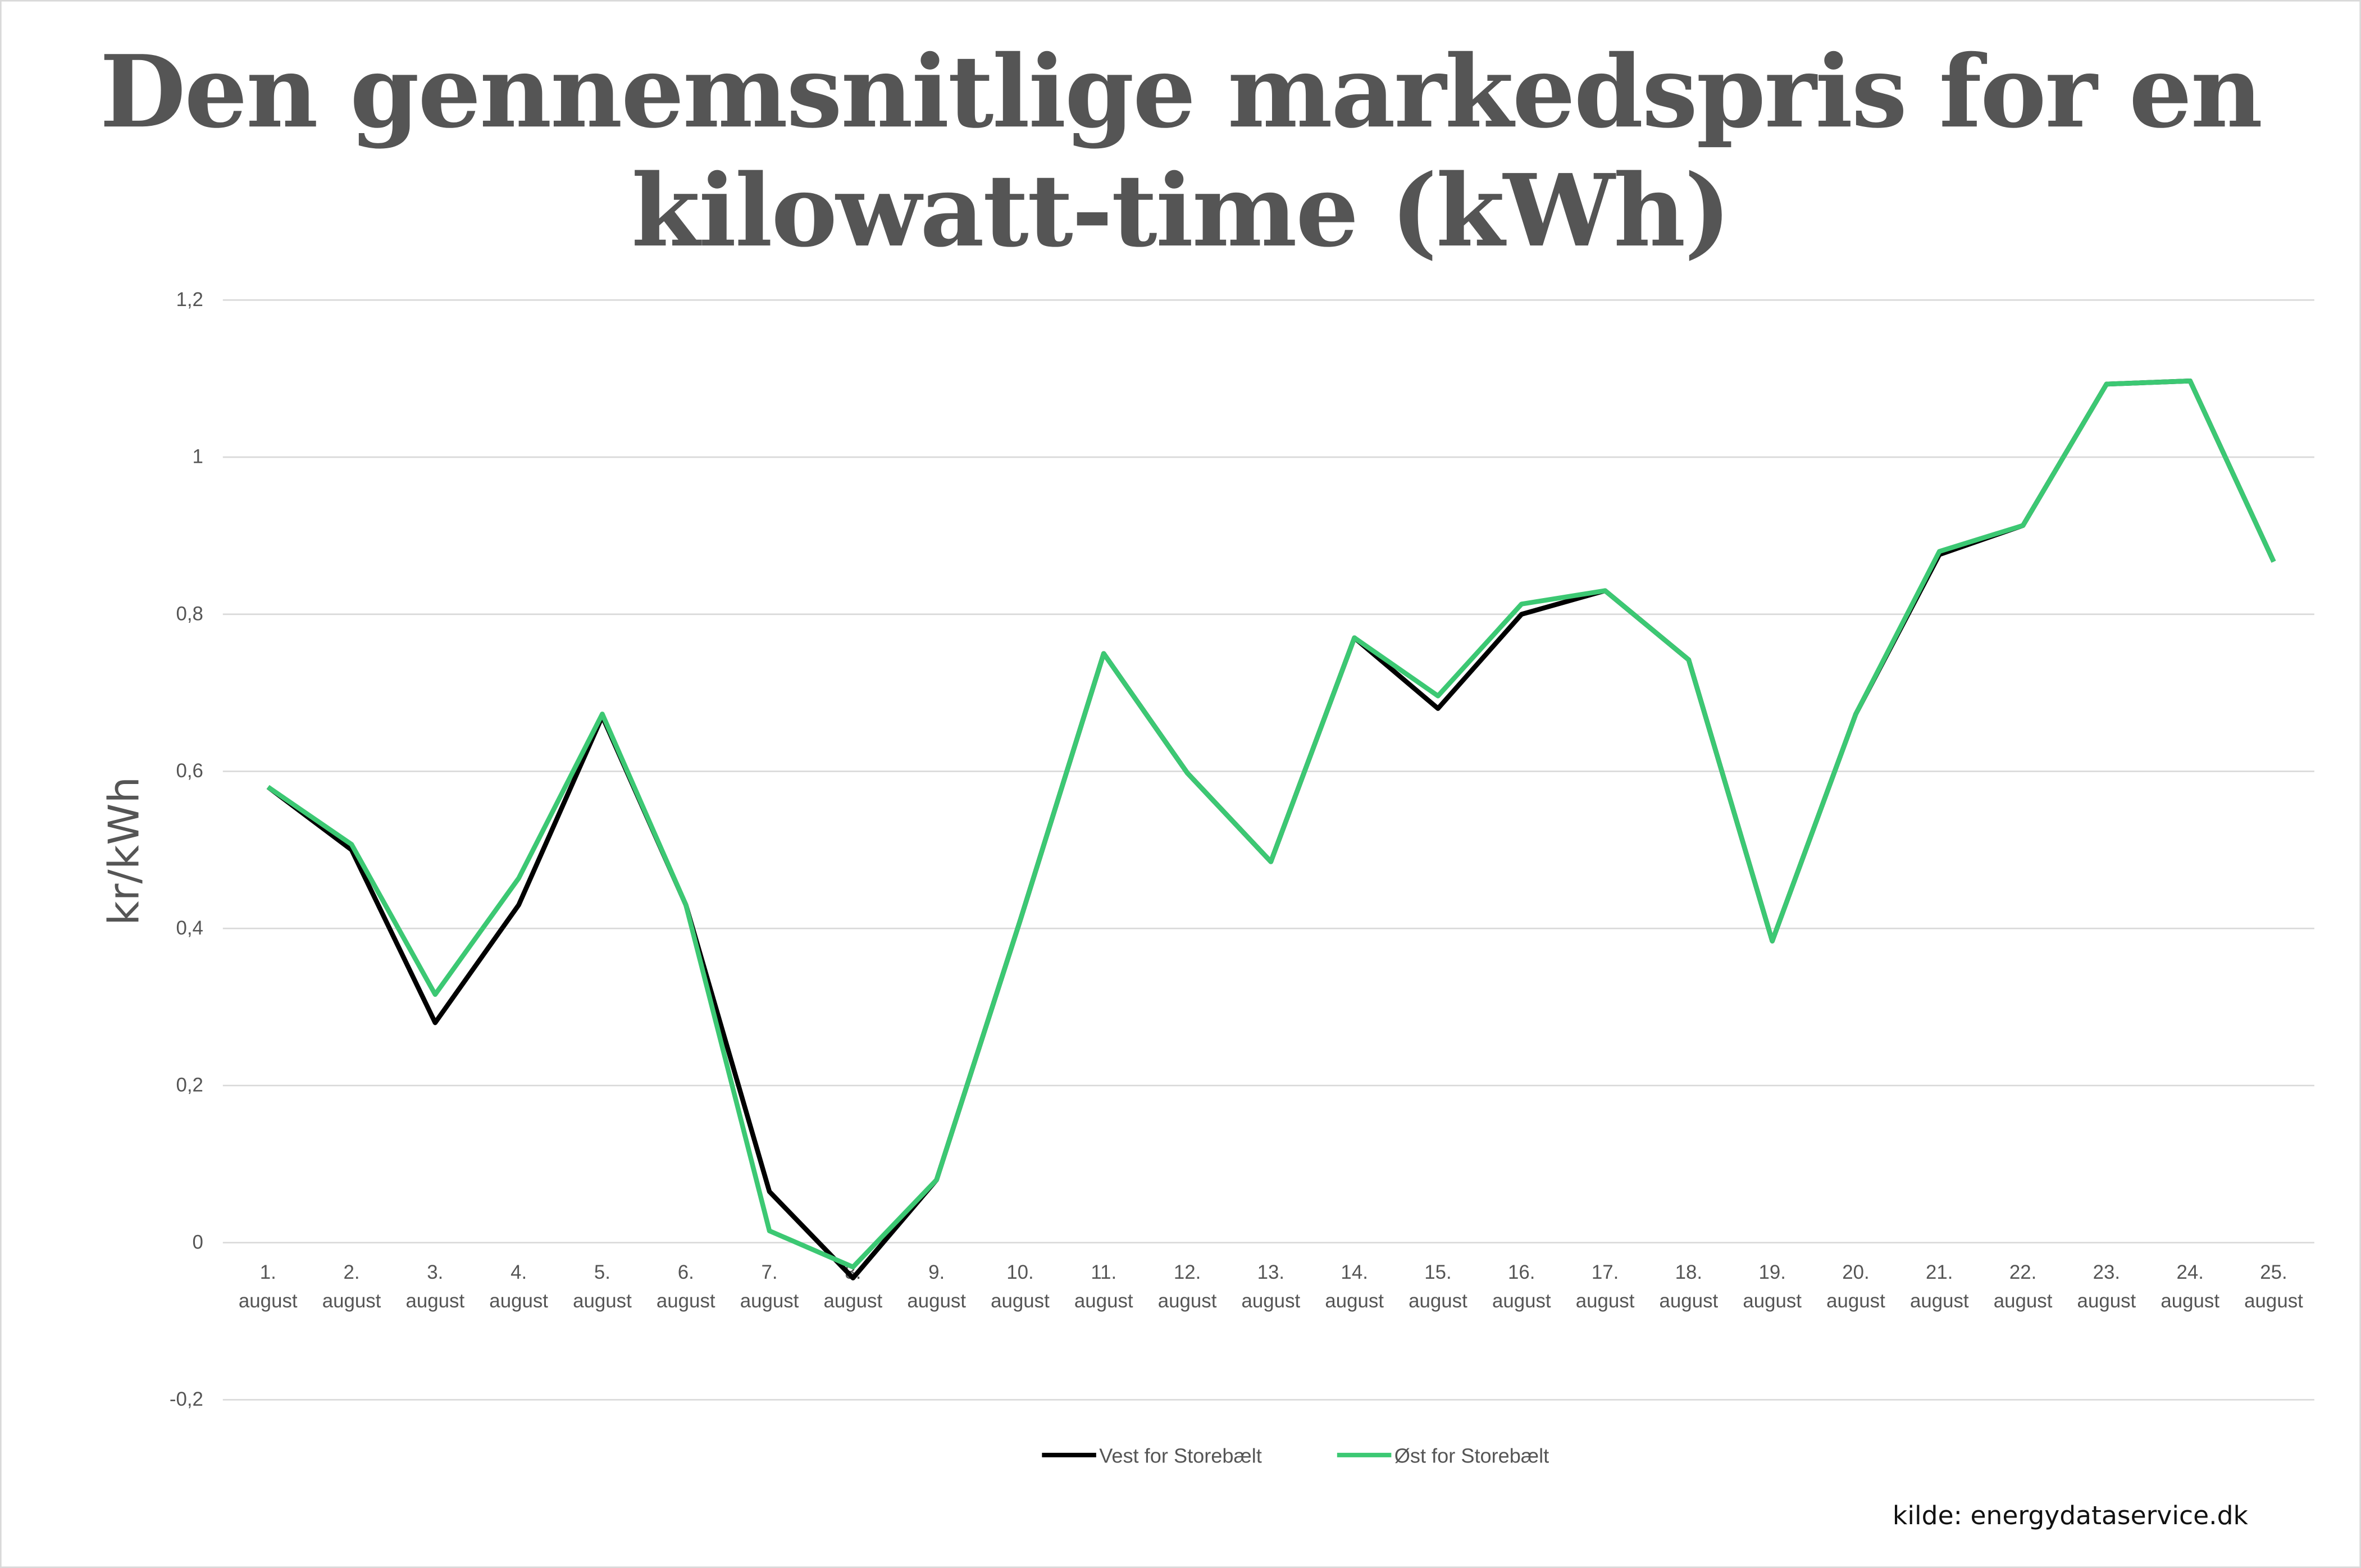 The height and width of the screenshot is (1568, 2361). I want to click on x-tick-label: 20., so click(1855, 1272).